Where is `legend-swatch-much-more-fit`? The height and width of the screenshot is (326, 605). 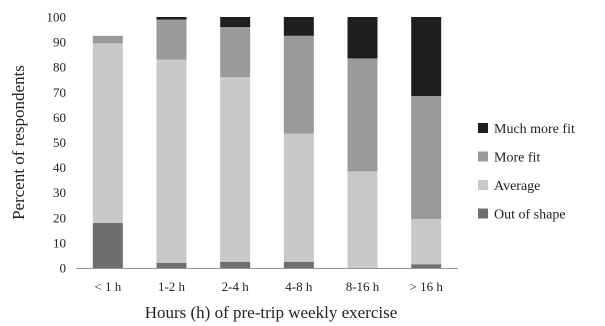 legend-swatch-much-more-fit is located at coordinates (483, 128).